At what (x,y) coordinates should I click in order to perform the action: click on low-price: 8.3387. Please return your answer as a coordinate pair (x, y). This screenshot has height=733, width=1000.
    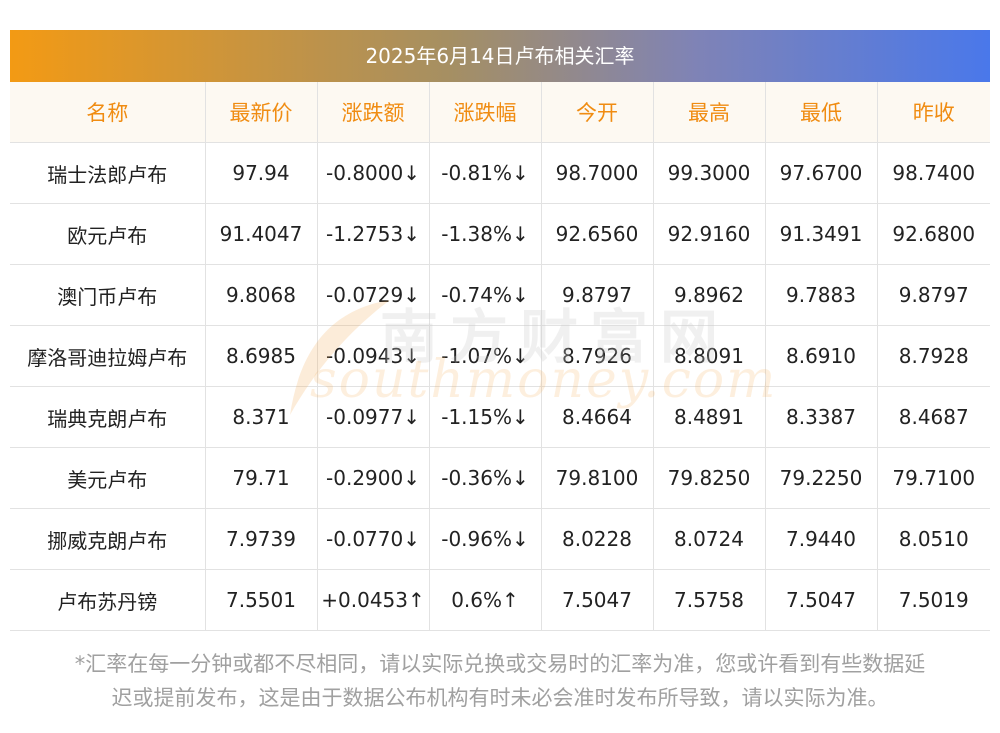
    Looking at the image, I should click on (820, 417).